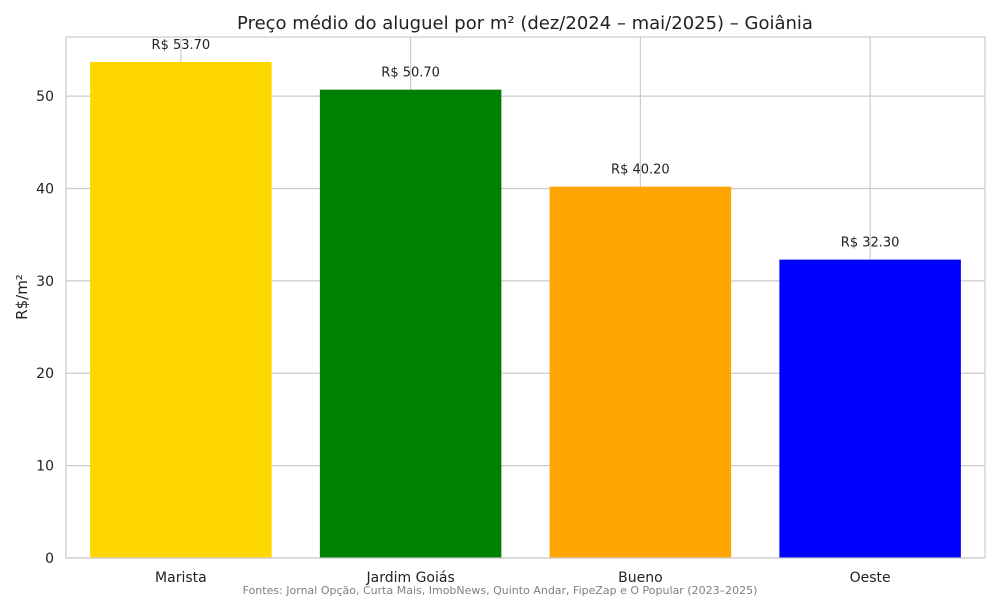  Describe the element at coordinates (870, 578) in the screenshot. I see `category-label: Oeste` at that location.